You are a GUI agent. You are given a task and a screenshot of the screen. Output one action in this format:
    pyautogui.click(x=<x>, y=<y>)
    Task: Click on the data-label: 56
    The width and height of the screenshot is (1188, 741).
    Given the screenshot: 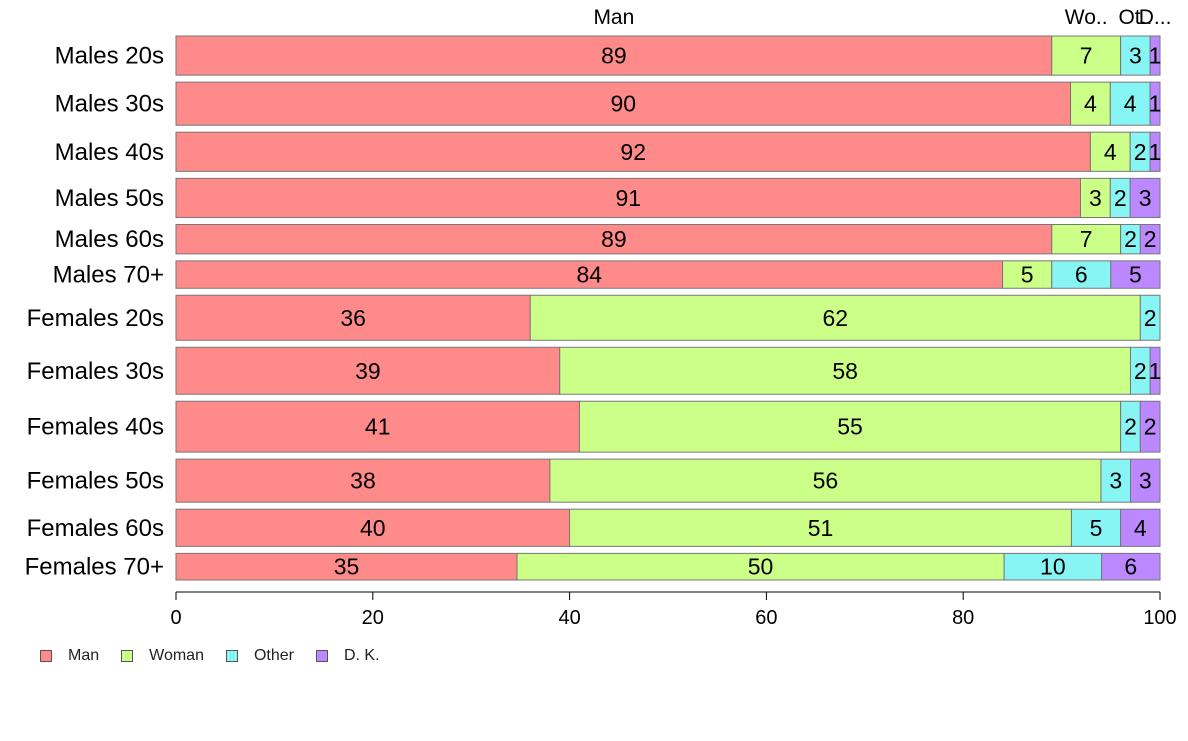 What is the action you would take?
    pyautogui.click(x=826, y=481)
    